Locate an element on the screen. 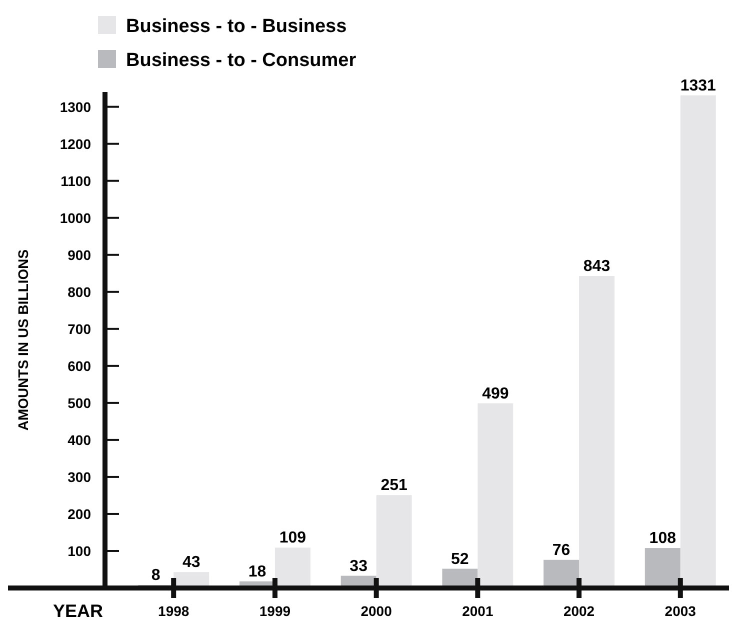  y-tick-label: 400 is located at coordinates (80, 440).